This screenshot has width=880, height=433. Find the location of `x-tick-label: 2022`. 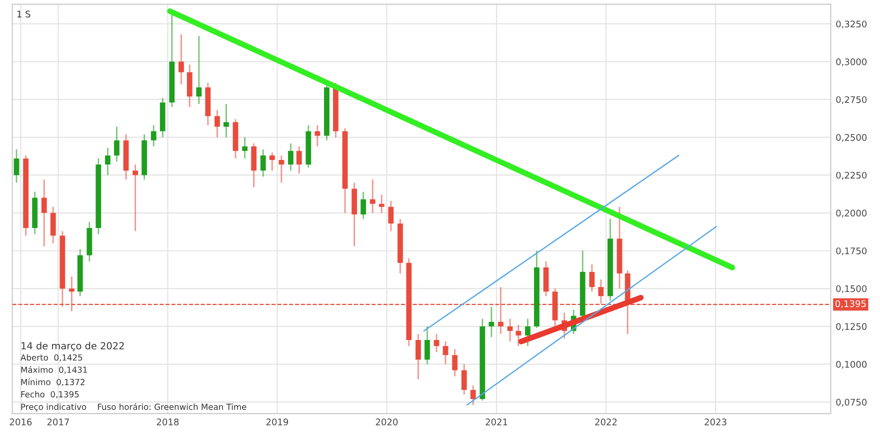

x-tick-label: 2022 is located at coordinates (606, 422).